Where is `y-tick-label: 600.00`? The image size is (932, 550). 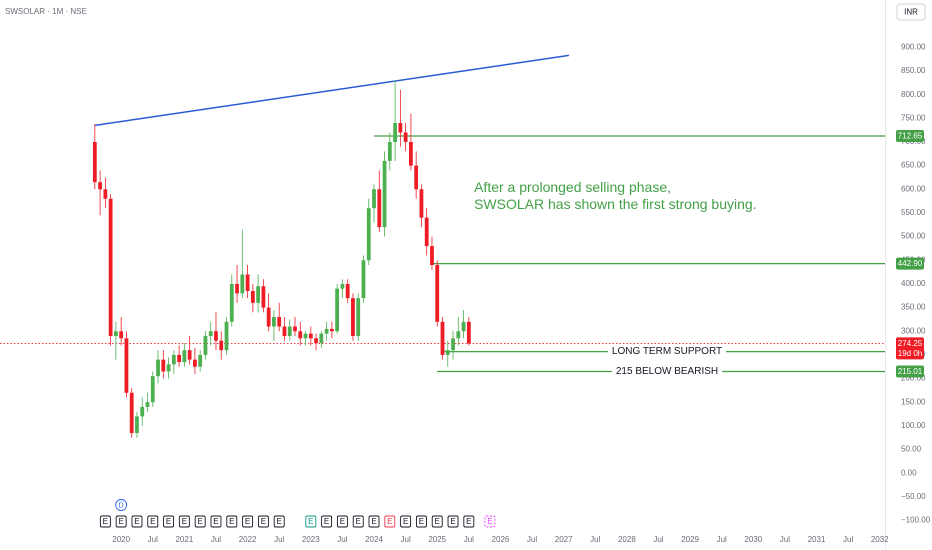 y-tick-label: 600.00 is located at coordinates (913, 188).